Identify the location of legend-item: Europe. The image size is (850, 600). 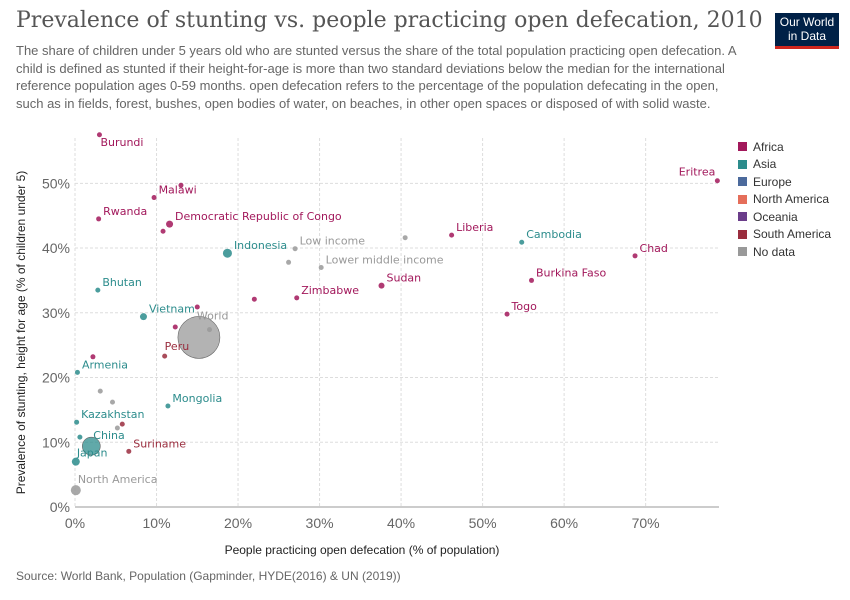
(784, 182).